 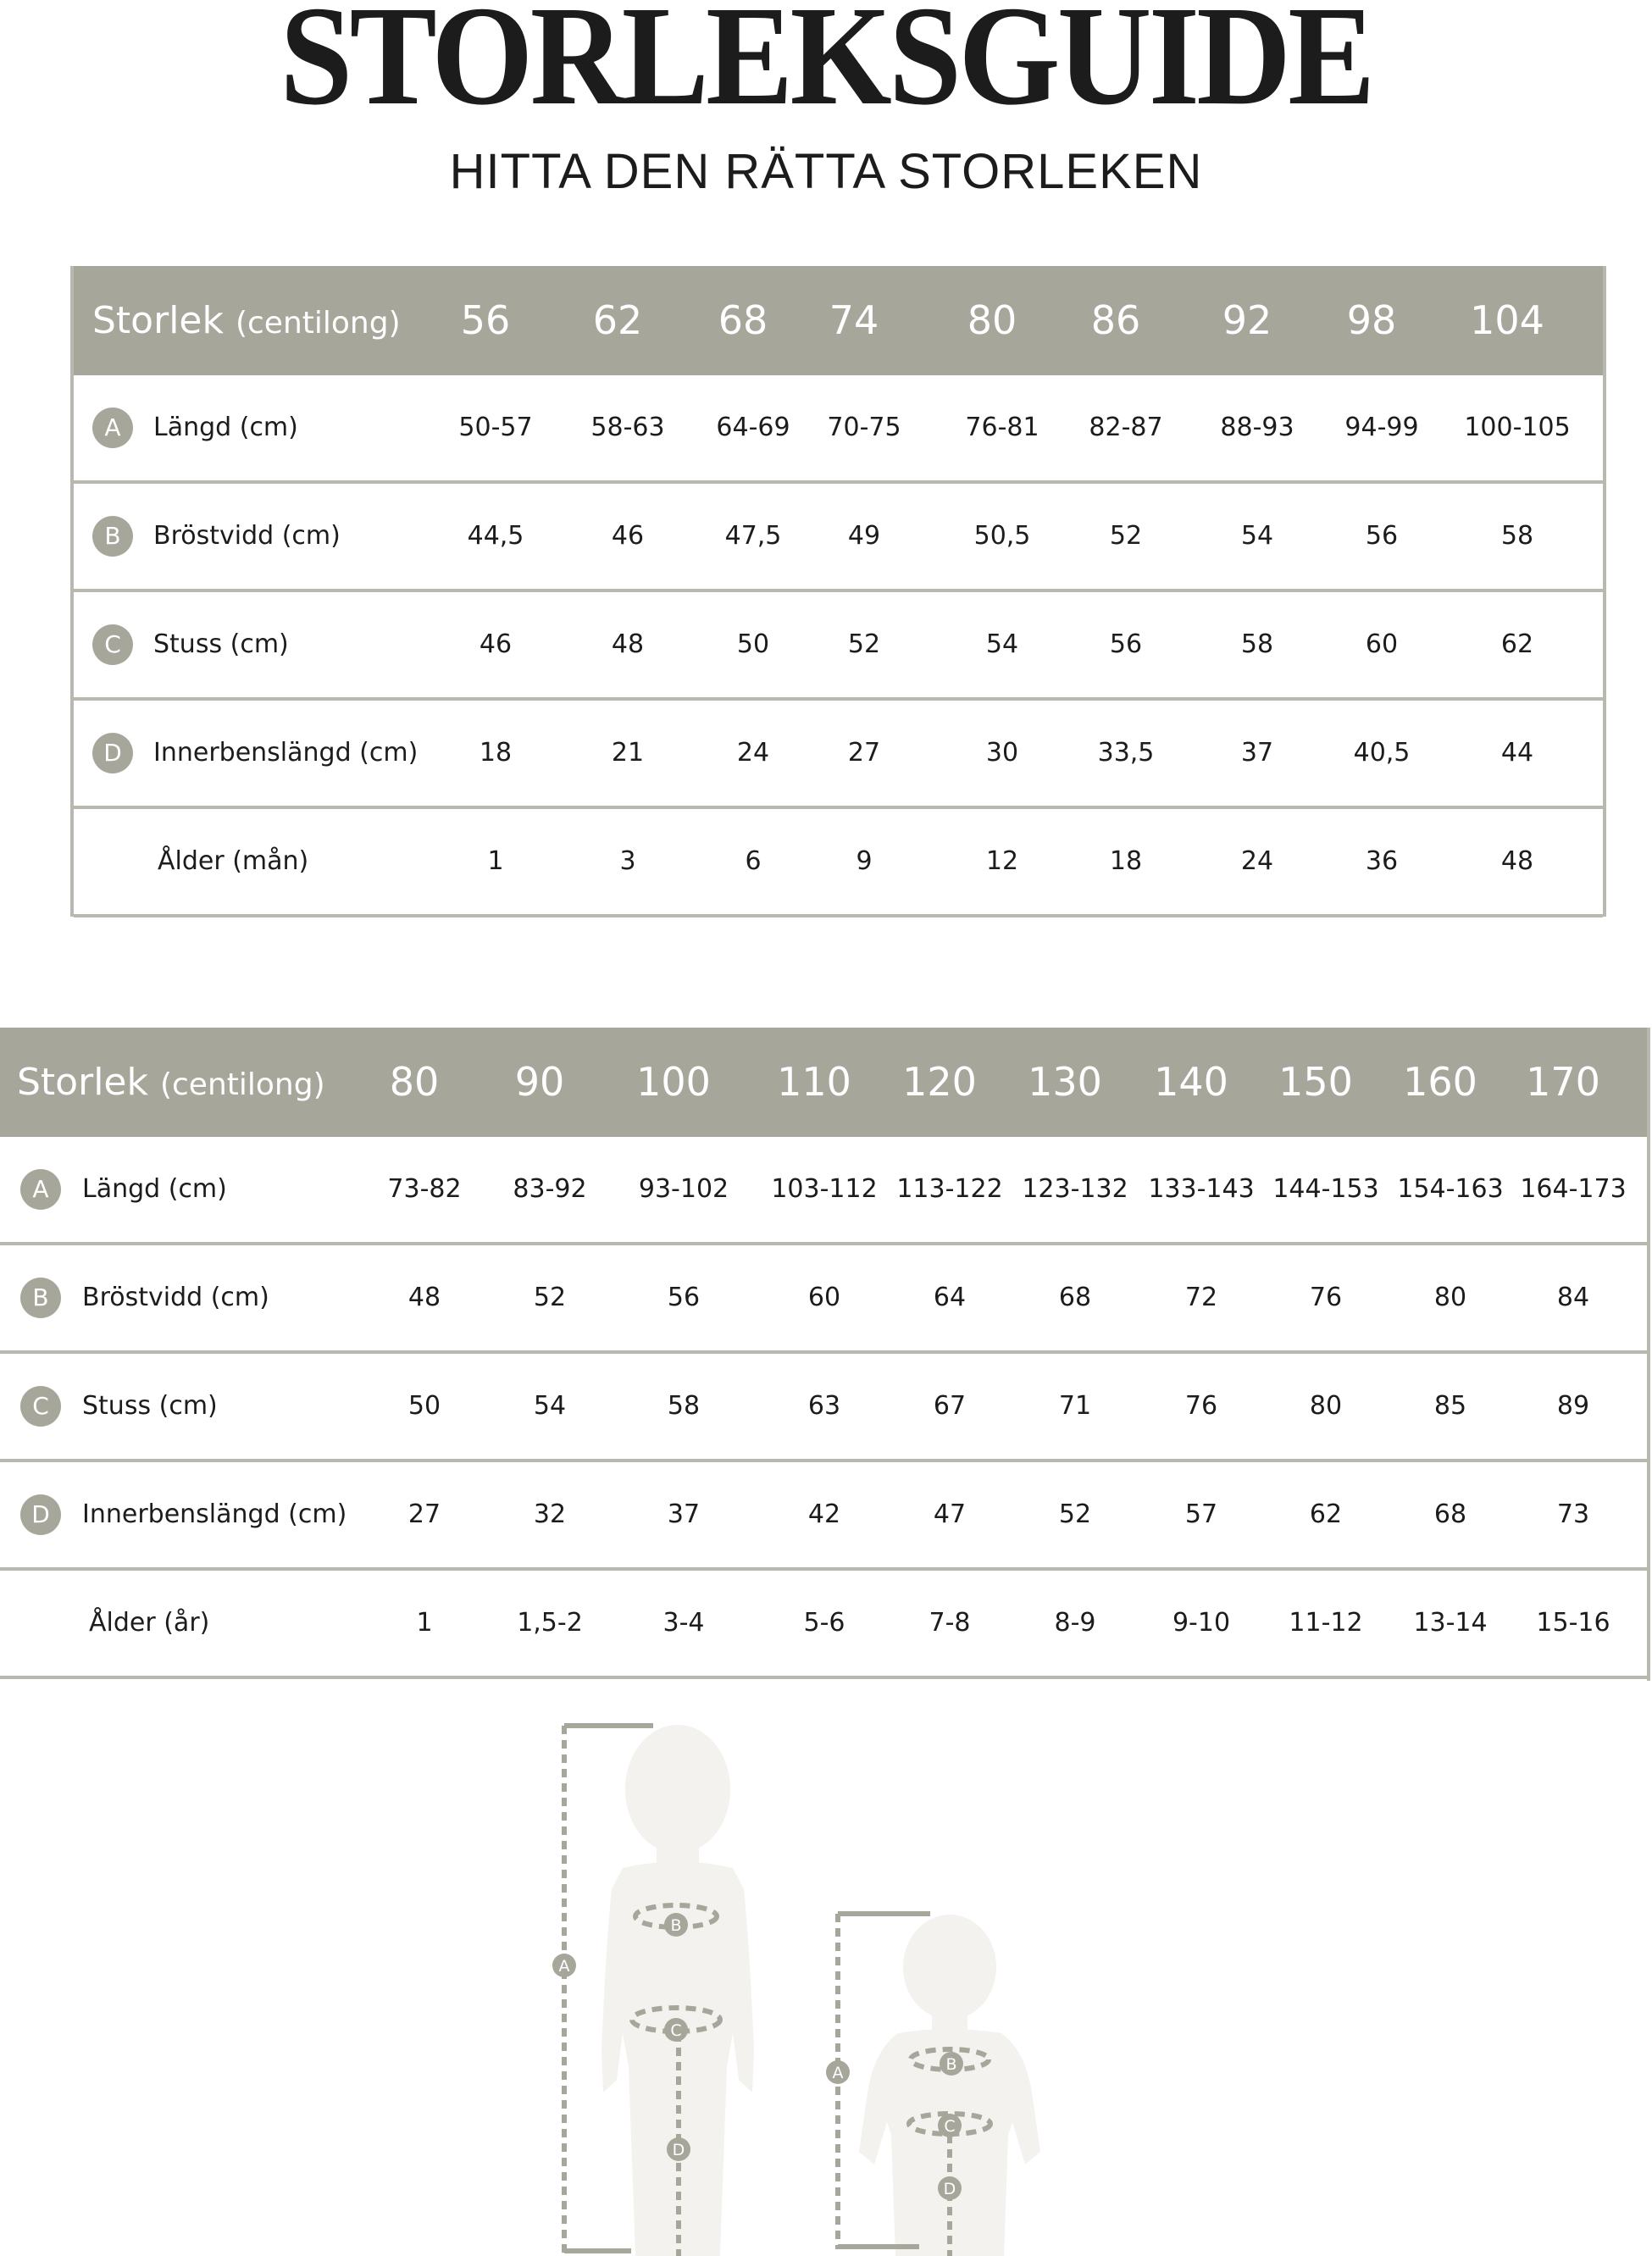 What do you see at coordinates (540, 1082) in the screenshot?
I see `size-header-cell: 90` at bounding box center [540, 1082].